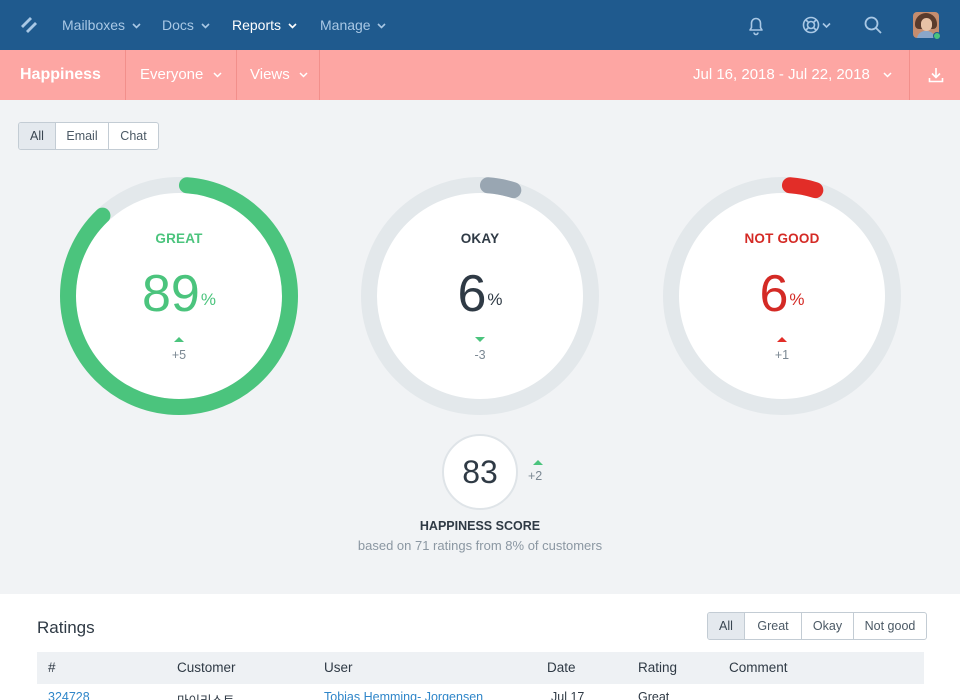 Image resolution: width=960 pixels, height=700 pixels. I want to click on row-rating: Great, so click(654, 695).